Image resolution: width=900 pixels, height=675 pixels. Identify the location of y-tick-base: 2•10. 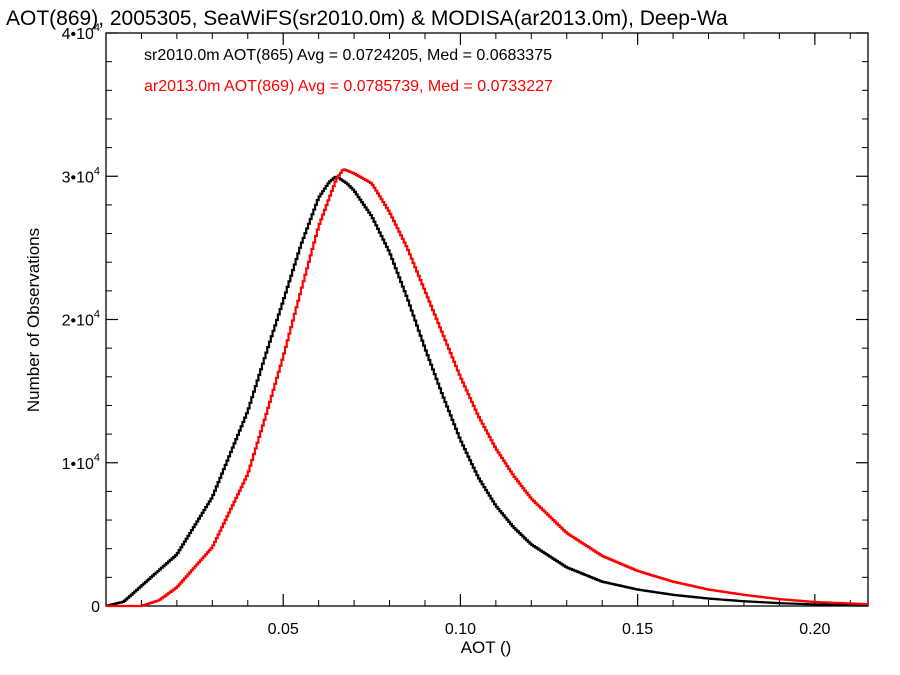
(78, 321).